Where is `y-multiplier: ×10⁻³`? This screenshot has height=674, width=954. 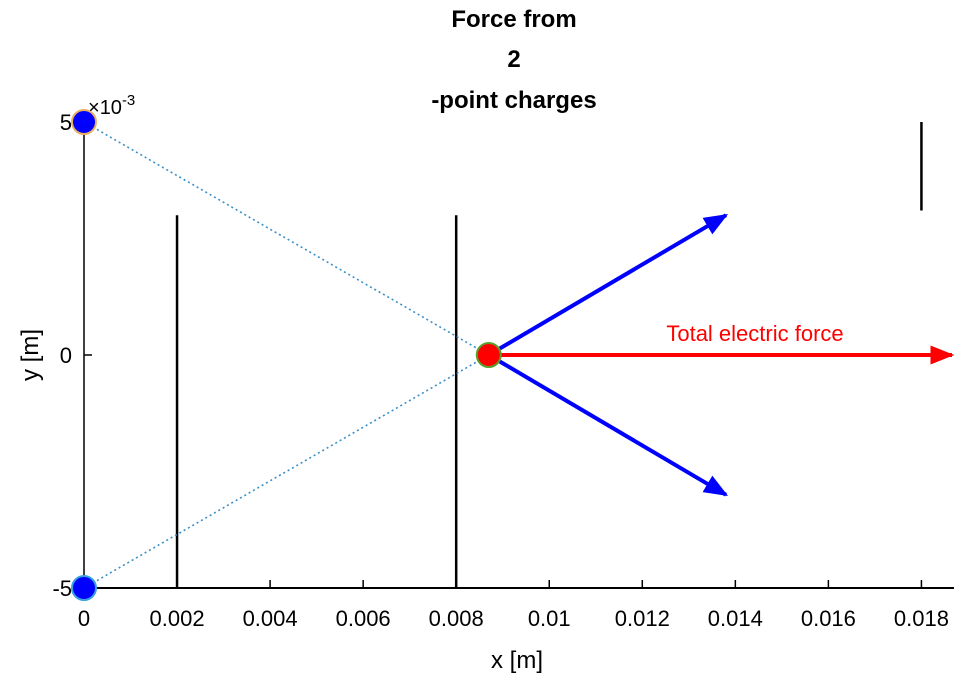
y-multiplier: ×10⁻³ is located at coordinates (111, 105).